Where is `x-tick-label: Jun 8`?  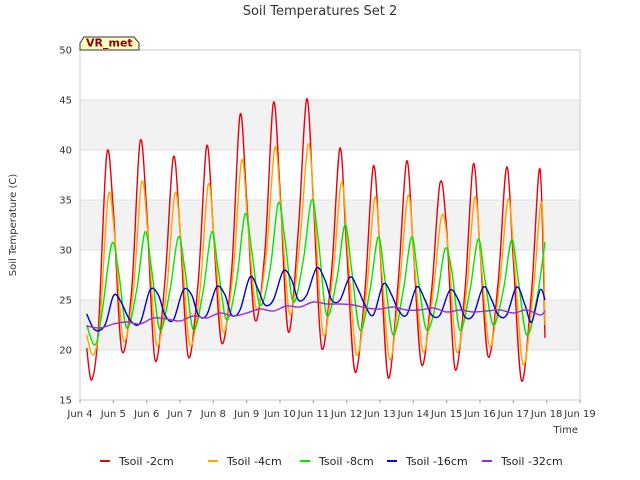 x-tick-label: Jun 8 is located at coordinates (213, 414).